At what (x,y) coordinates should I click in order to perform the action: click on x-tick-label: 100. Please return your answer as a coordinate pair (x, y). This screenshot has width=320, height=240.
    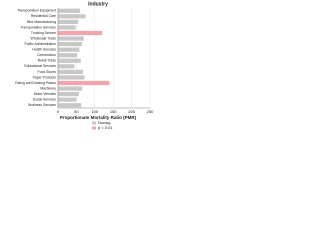
    Looking at the image, I should click on (94, 111).